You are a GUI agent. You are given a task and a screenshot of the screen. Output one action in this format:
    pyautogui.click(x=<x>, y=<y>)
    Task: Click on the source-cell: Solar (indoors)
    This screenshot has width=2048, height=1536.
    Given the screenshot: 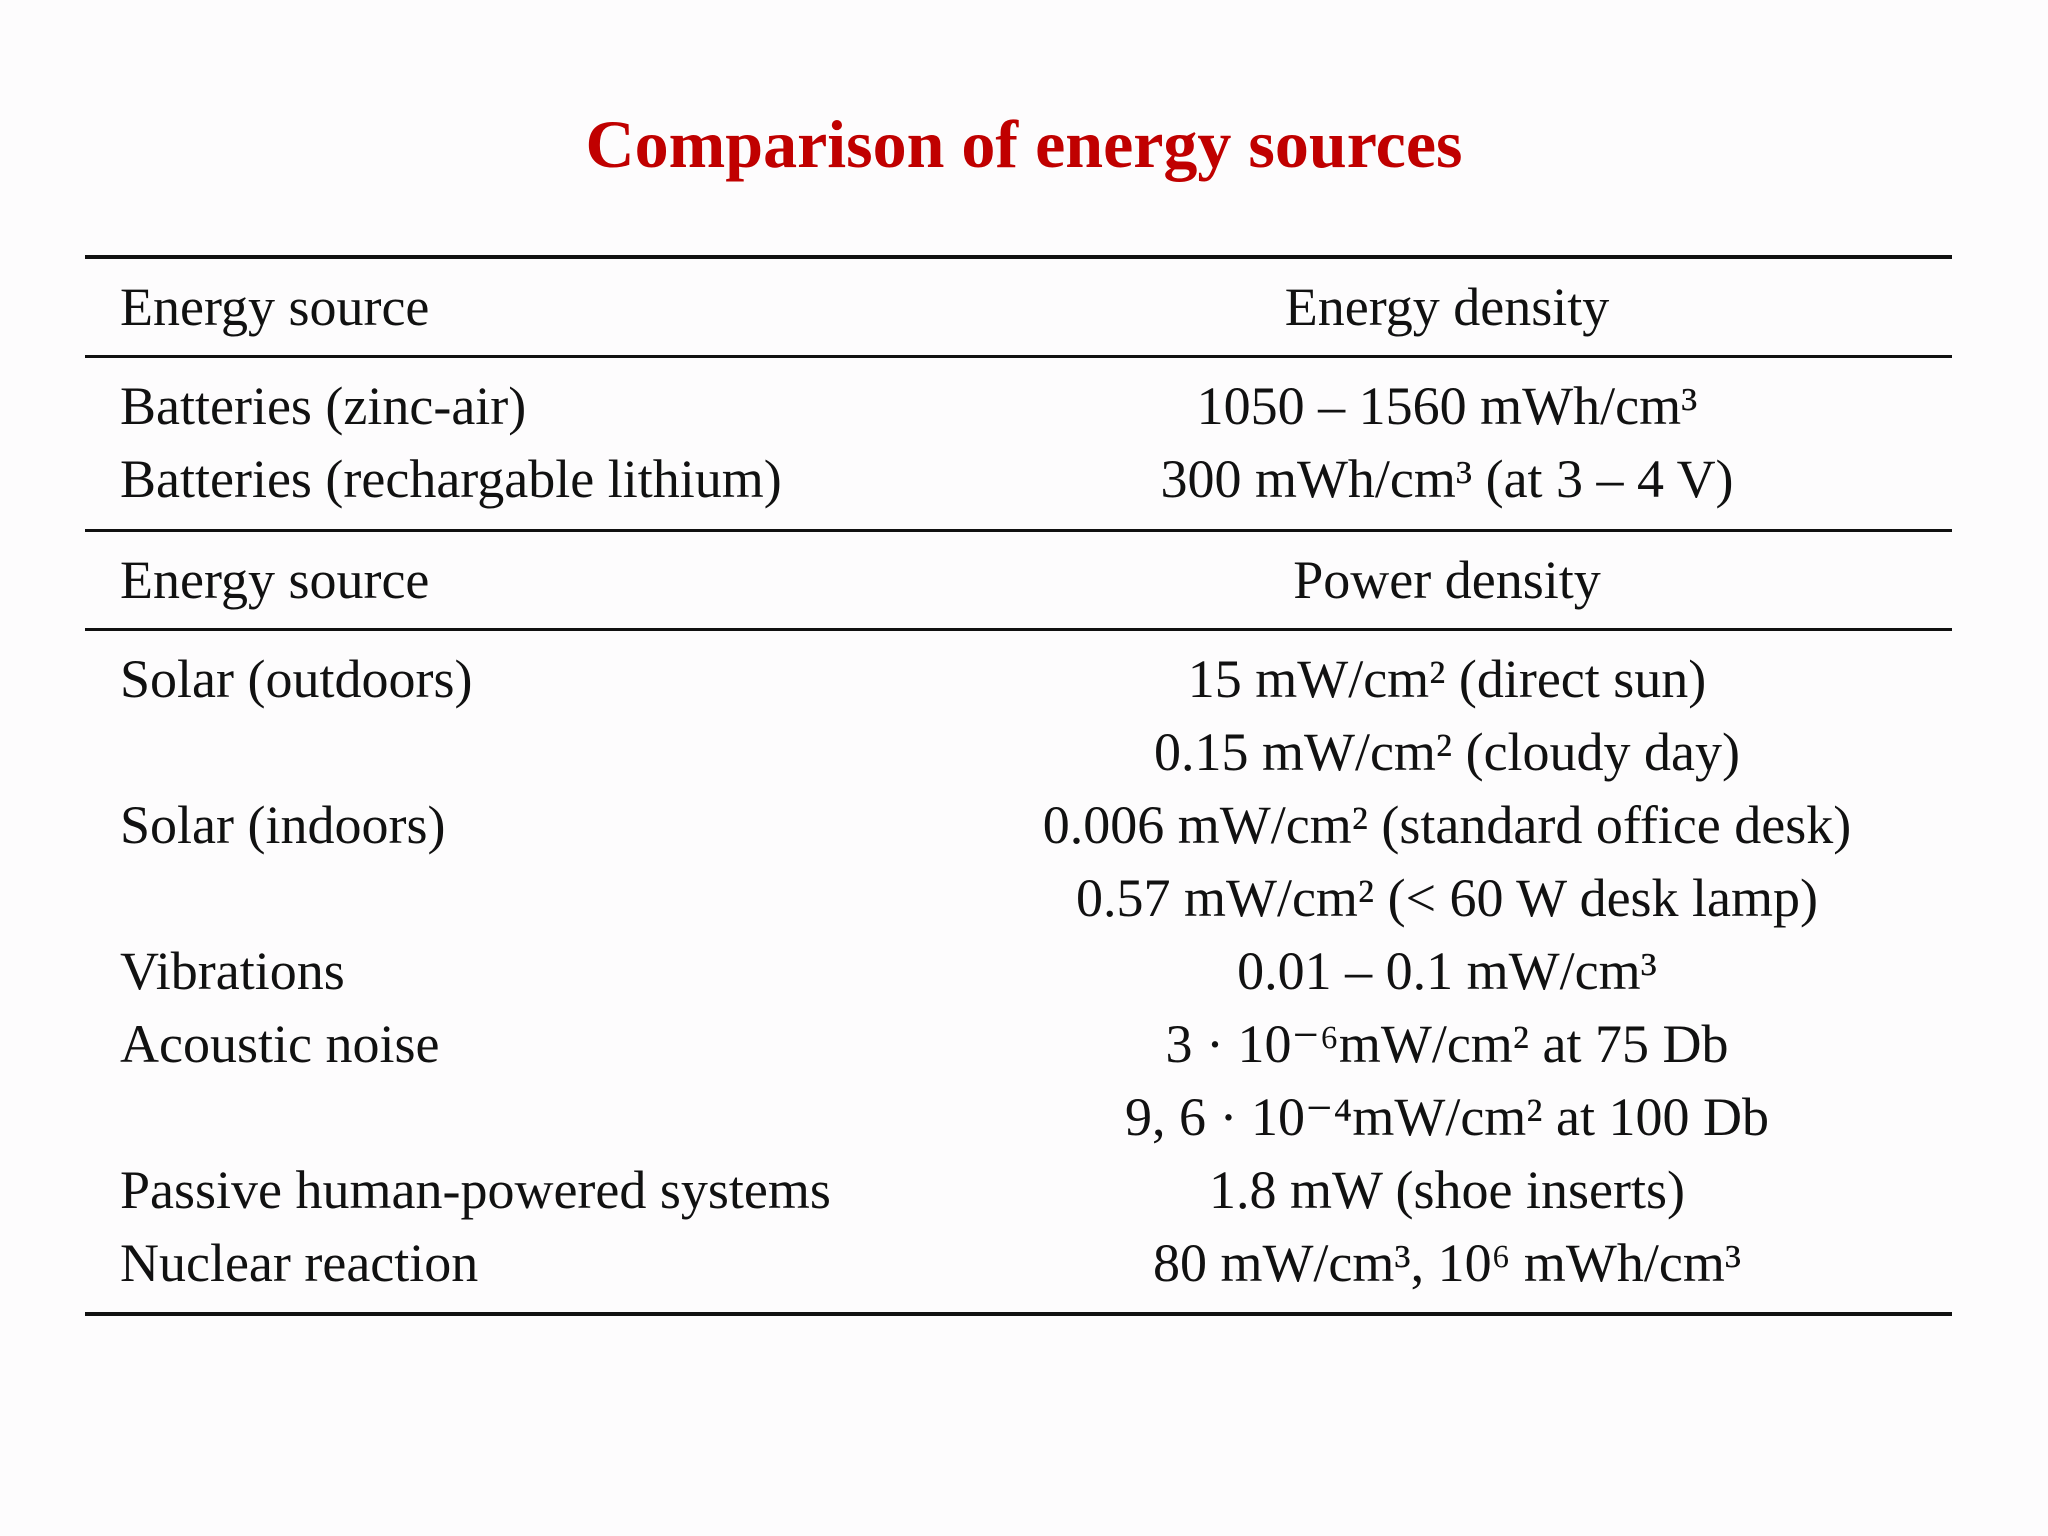 What is the action you would take?
    pyautogui.click(x=283, y=824)
    